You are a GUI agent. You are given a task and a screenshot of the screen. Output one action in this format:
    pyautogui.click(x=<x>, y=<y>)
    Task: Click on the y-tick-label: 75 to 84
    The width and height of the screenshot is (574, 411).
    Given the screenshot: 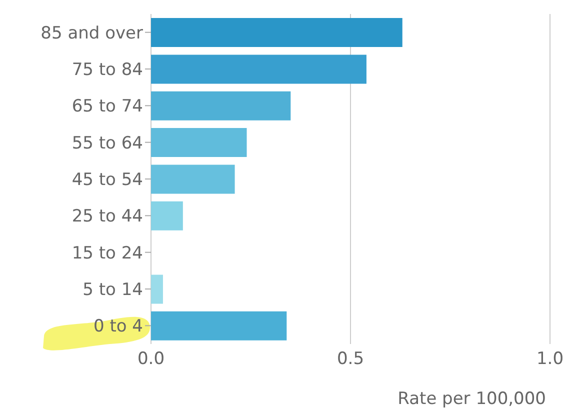 What is the action you would take?
    pyautogui.click(x=107, y=70)
    